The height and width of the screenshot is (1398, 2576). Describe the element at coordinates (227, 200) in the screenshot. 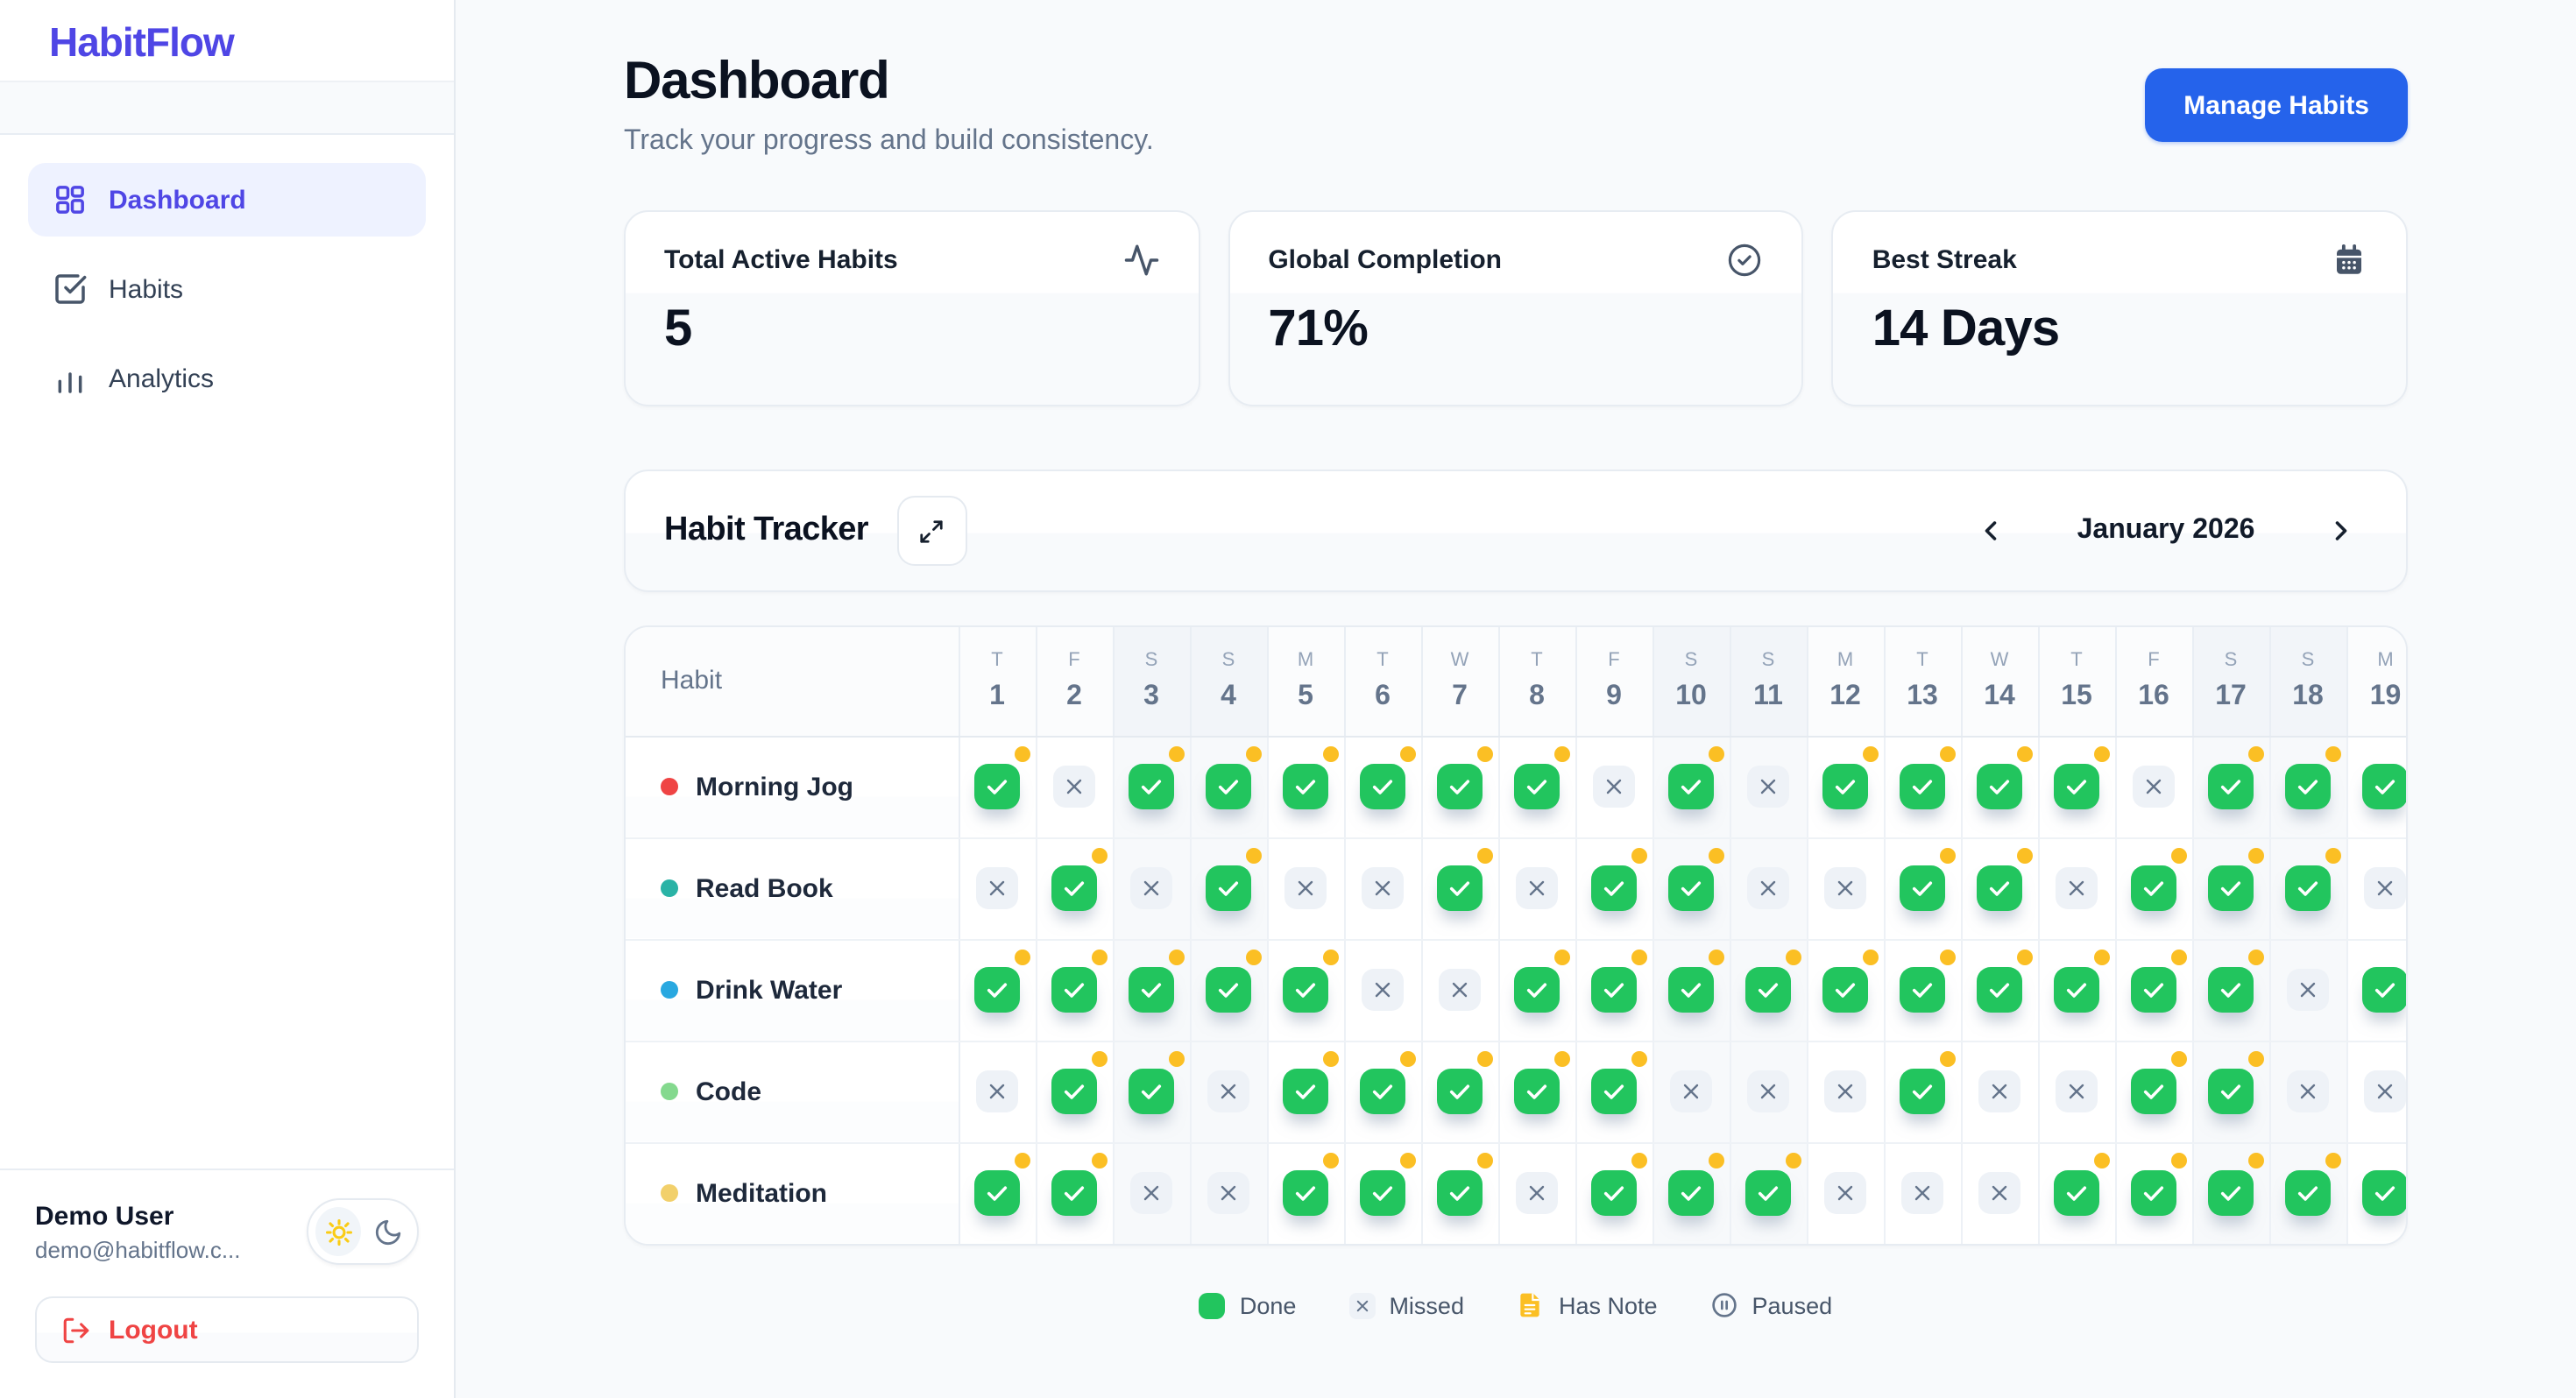

I see `sidebar-item-dashboard: Dashboard` at that location.